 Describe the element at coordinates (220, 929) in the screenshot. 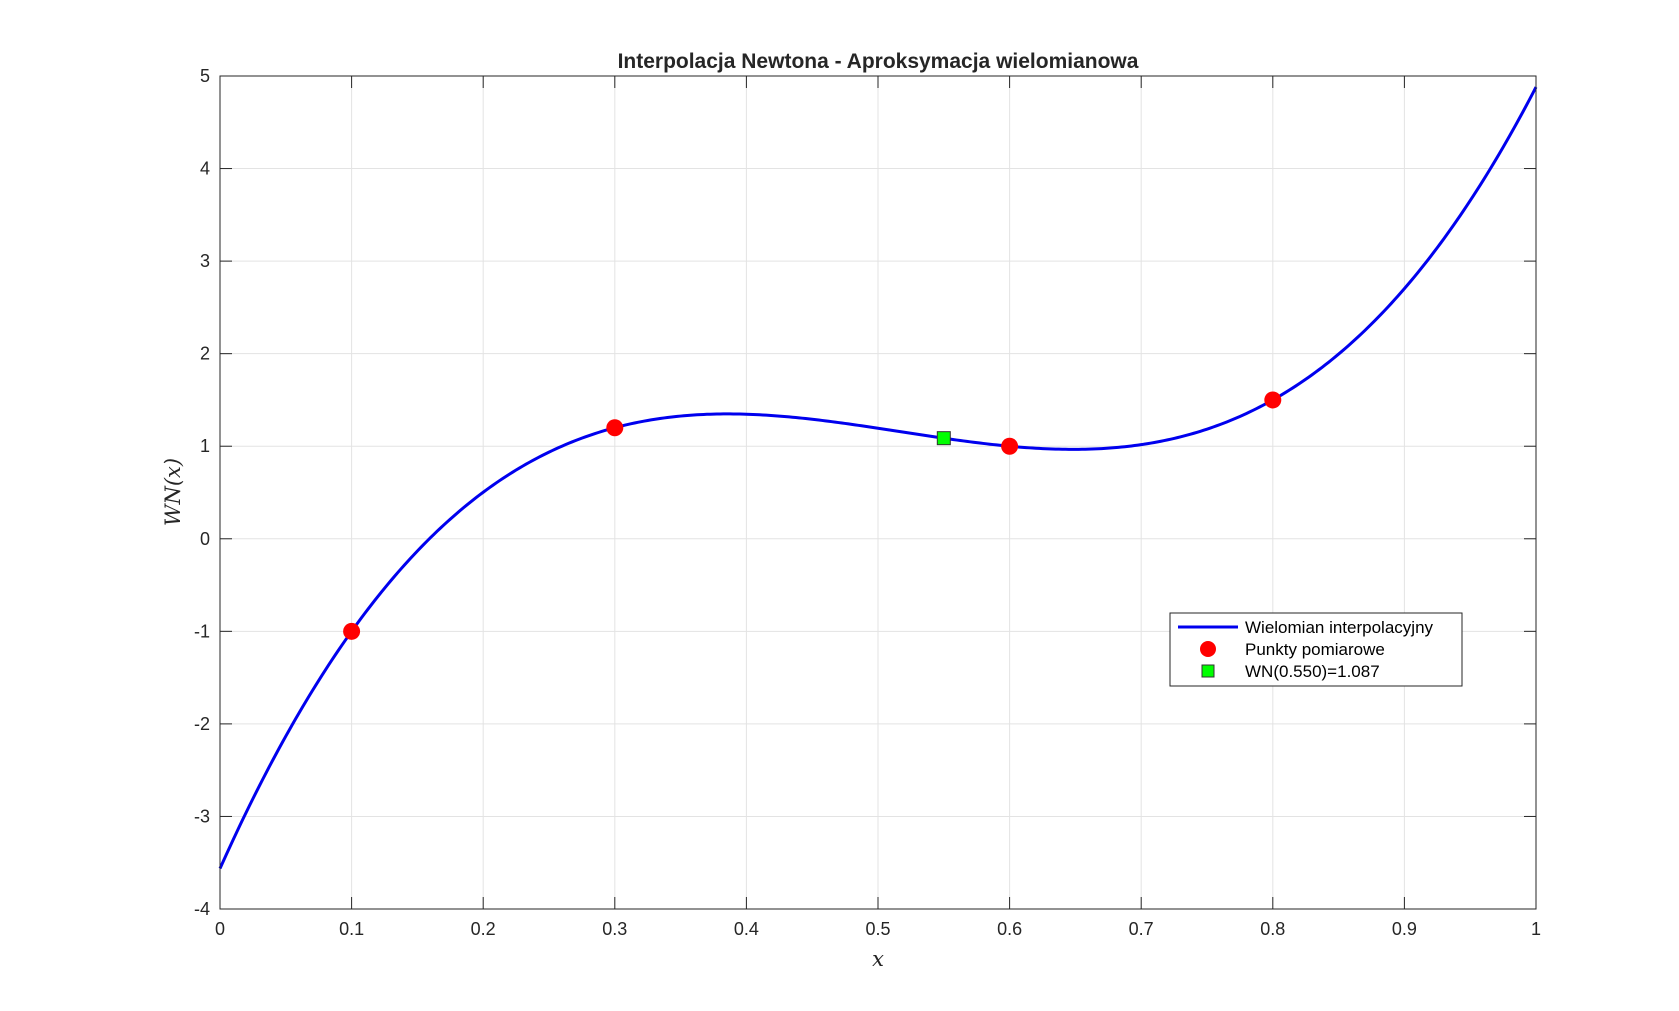

I see `x-tick-label: 0` at that location.